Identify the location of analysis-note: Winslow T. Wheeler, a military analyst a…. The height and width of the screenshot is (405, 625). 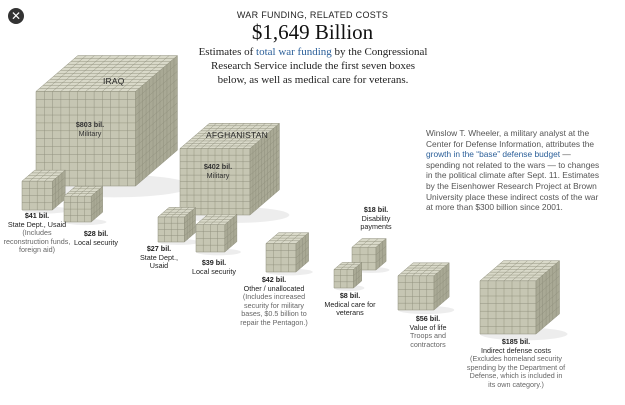
(516, 170).